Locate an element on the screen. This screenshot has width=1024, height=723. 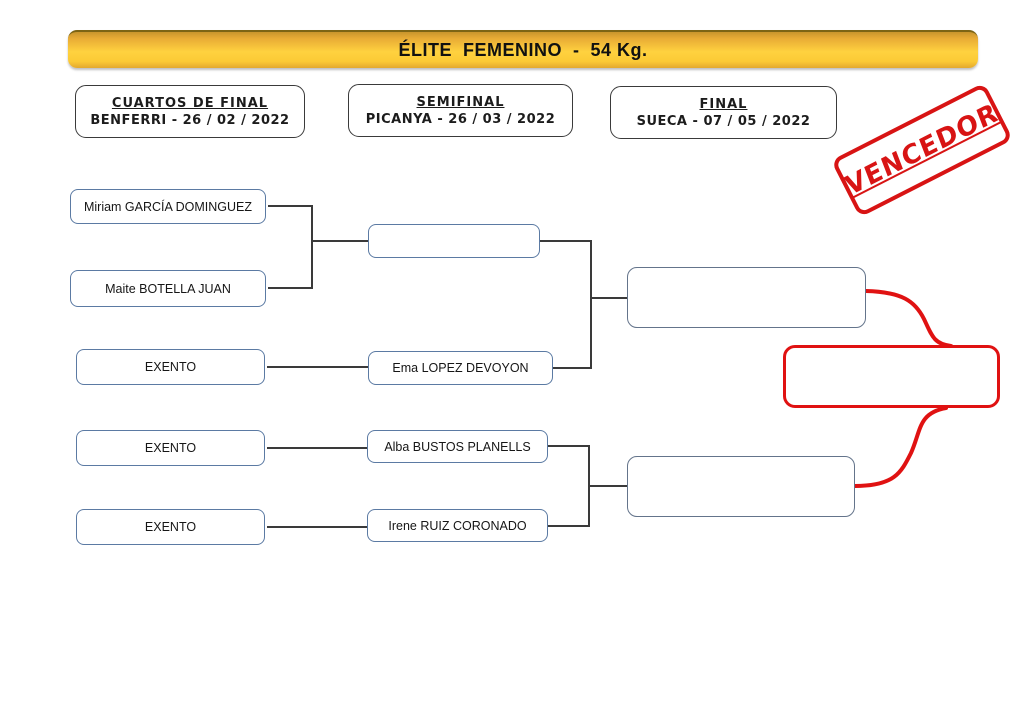
sf-player-box-4: Irene RUIZ CORONADO is located at coordinates (457, 525).